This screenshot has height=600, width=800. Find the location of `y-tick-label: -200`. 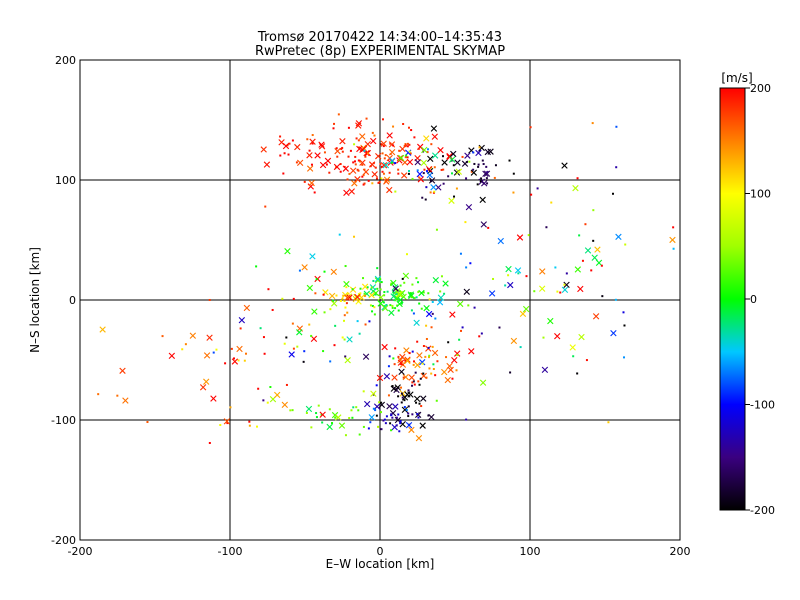

y-tick-label: -200 is located at coordinates (63, 540).